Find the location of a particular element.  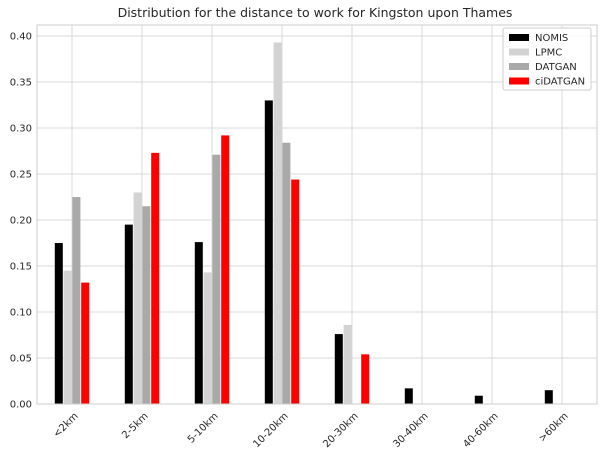

y-axis-ticks: 0.00 0.05 0.10 0.15 0.20 0.25 0.30 0.35 0.40 is located at coordinates (21, 221).